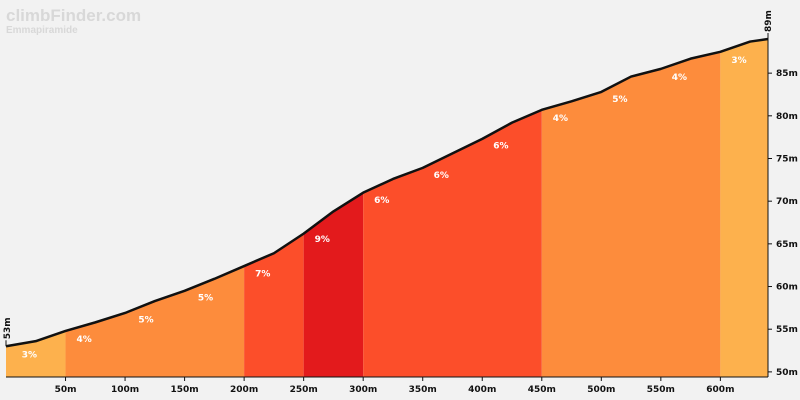  Describe the element at coordinates (441, 176) in the screenshot. I see `grade-label-8: 6%` at that location.